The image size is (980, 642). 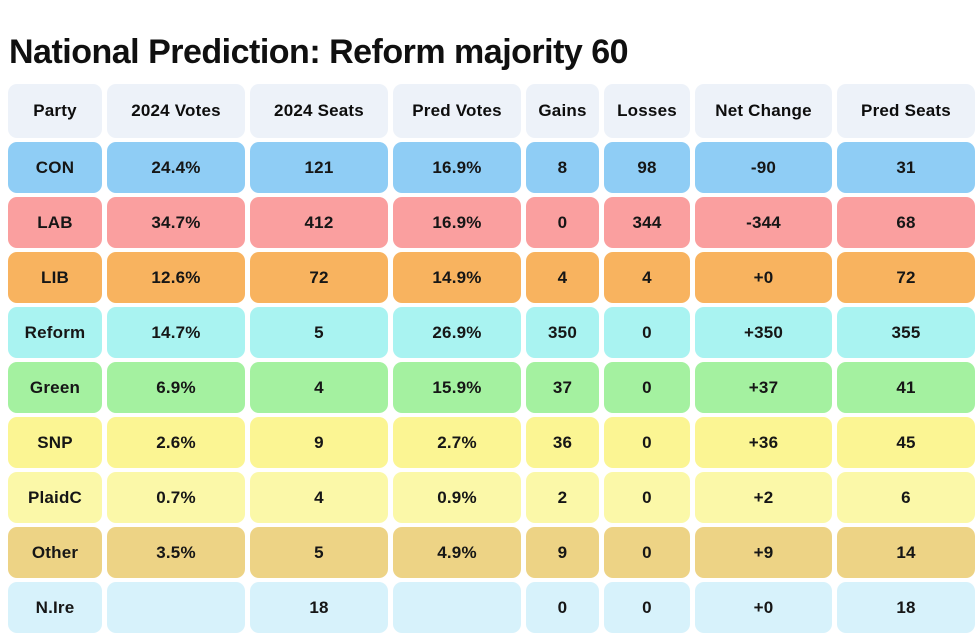 I want to click on cell-green-gains: 37, so click(x=562, y=387).